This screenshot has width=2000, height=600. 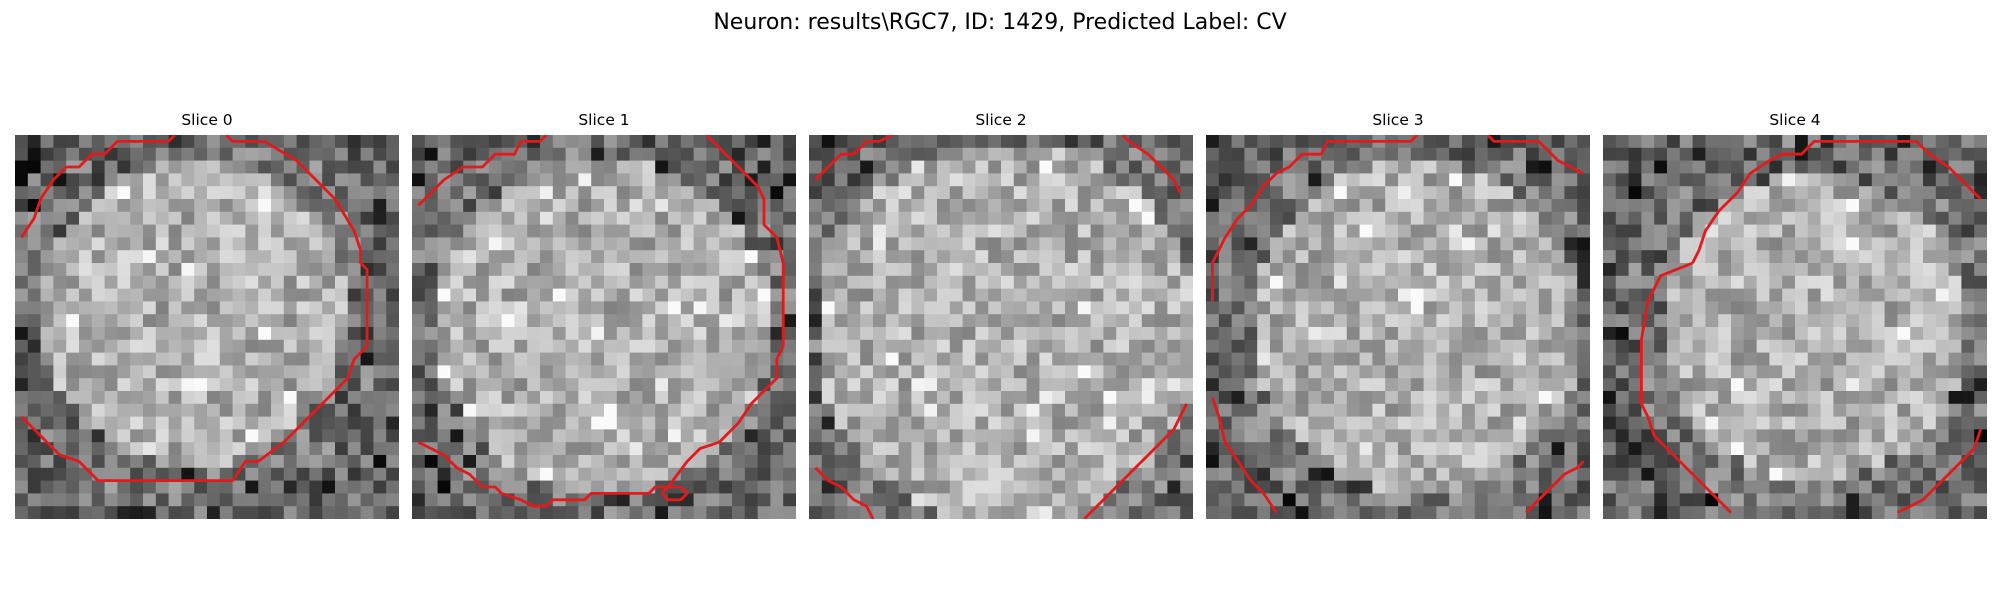 I want to click on slice-title-0: Slice 0, so click(x=207, y=120).